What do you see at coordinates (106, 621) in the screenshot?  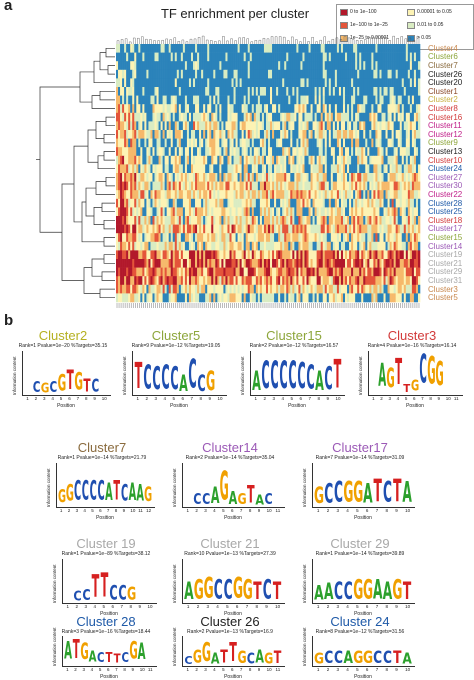 I see `motif-cluster-title: Cluster 28` at bounding box center [106, 621].